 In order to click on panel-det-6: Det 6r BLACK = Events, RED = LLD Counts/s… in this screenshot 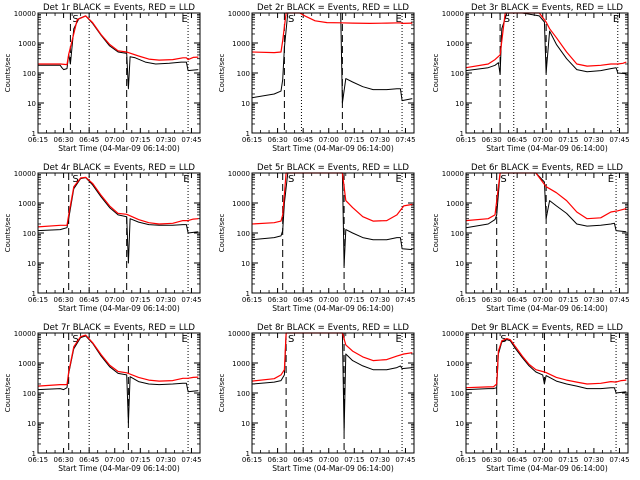, I will do `click(531, 238)`.